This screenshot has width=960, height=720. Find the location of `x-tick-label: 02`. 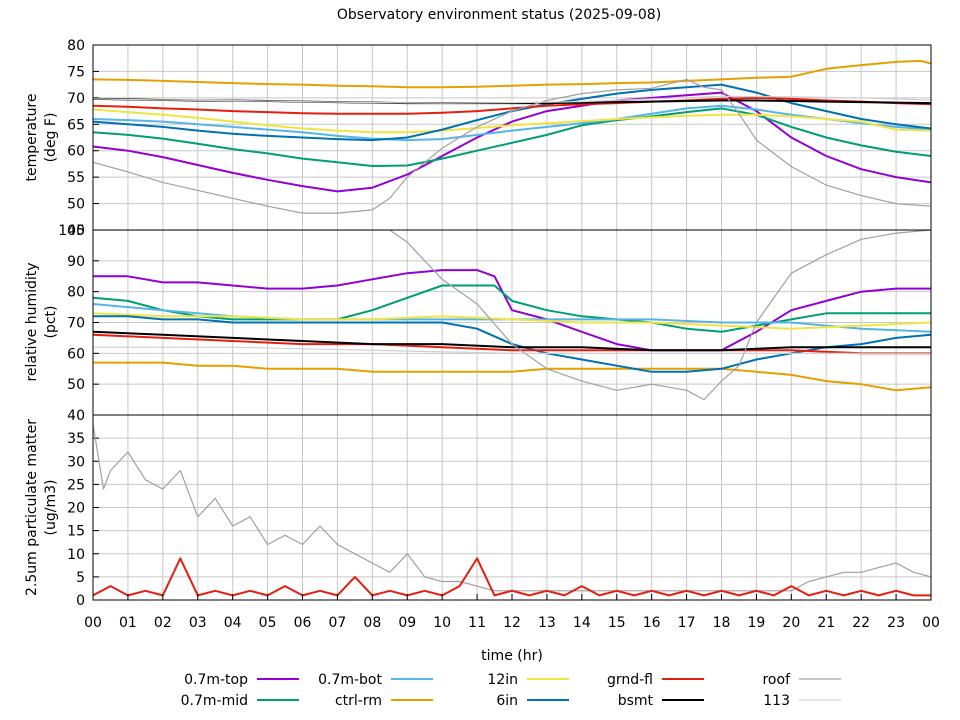

x-tick-label: 02 is located at coordinates (163, 623).